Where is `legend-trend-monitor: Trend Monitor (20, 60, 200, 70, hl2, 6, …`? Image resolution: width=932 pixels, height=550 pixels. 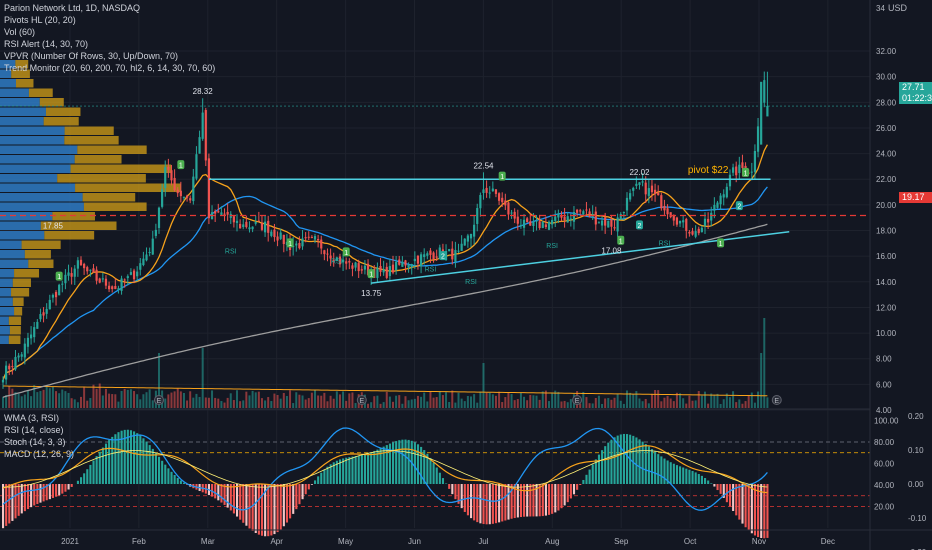
legend-trend-monitor: Trend Monitor (20, 60, 200, 70, hl2, 6, … is located at coordinates (110, 68).